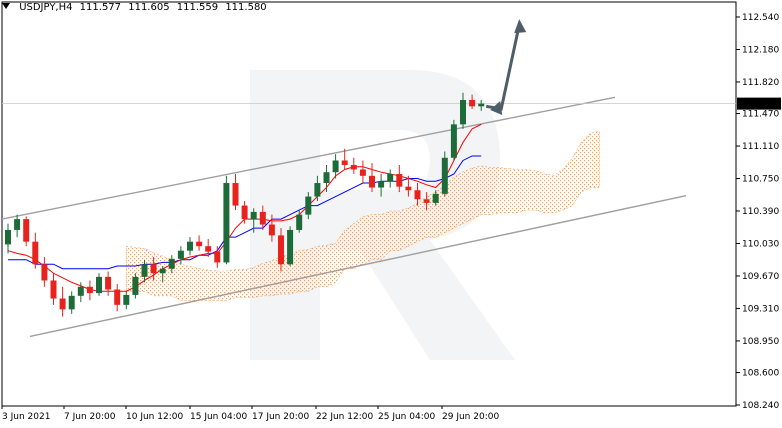  I want to click on y-tick-label: 111.820, so click(760, 83).